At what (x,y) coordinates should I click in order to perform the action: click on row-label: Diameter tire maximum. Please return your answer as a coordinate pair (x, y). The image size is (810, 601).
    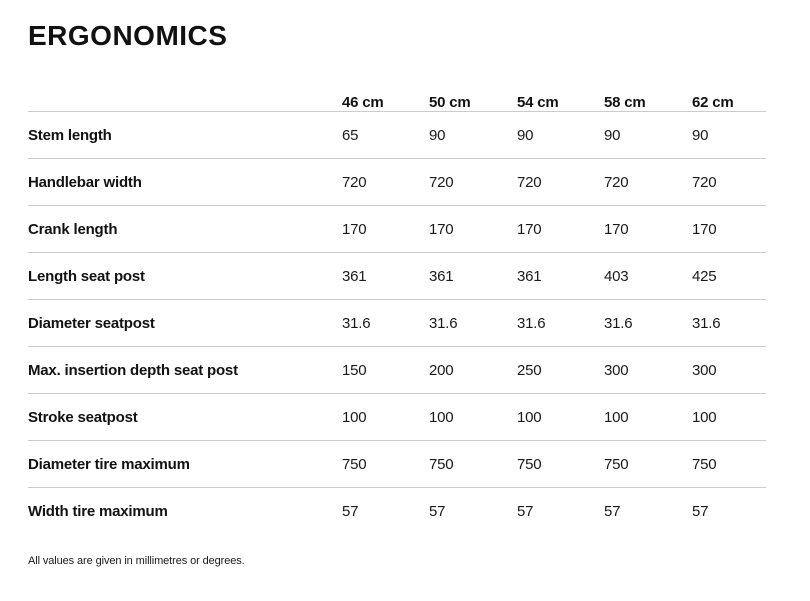
    Looking at the image, I should click on (185, 464).